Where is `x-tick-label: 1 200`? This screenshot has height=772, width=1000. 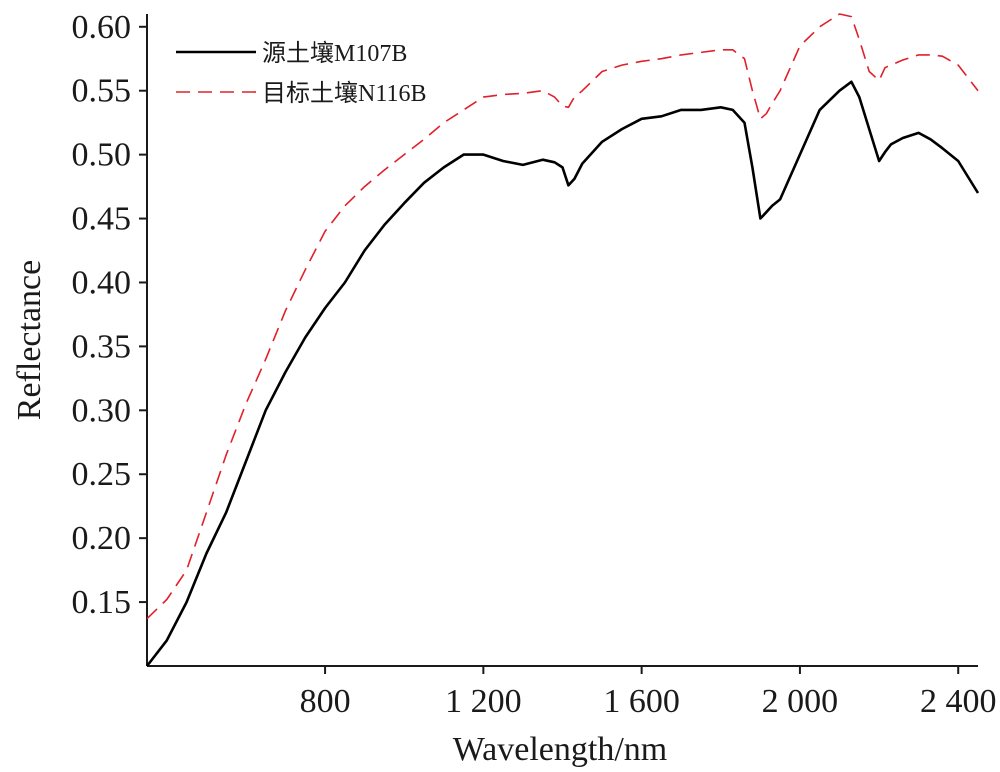
x-tick-label: 1 200 is located at coordinates (483, 701).